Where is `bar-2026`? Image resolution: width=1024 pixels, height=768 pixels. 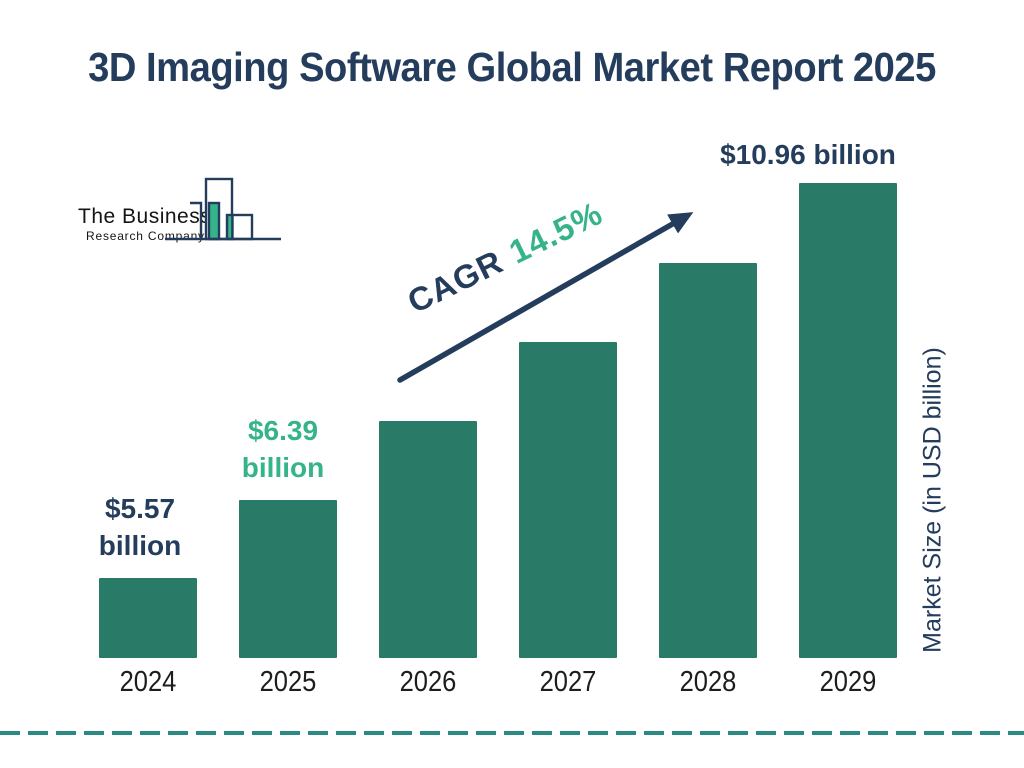
bar-2026 is located at coordinates (428, 539).